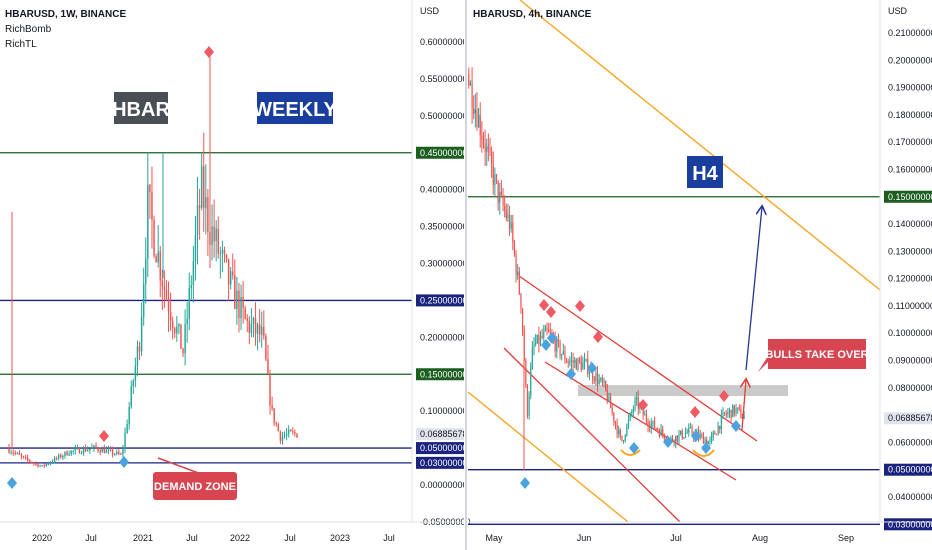  What do you see at coordinates (444, 434) in the screenshot?
I see `current-price-label: 0.06885678` at bounding box center [444, 434].